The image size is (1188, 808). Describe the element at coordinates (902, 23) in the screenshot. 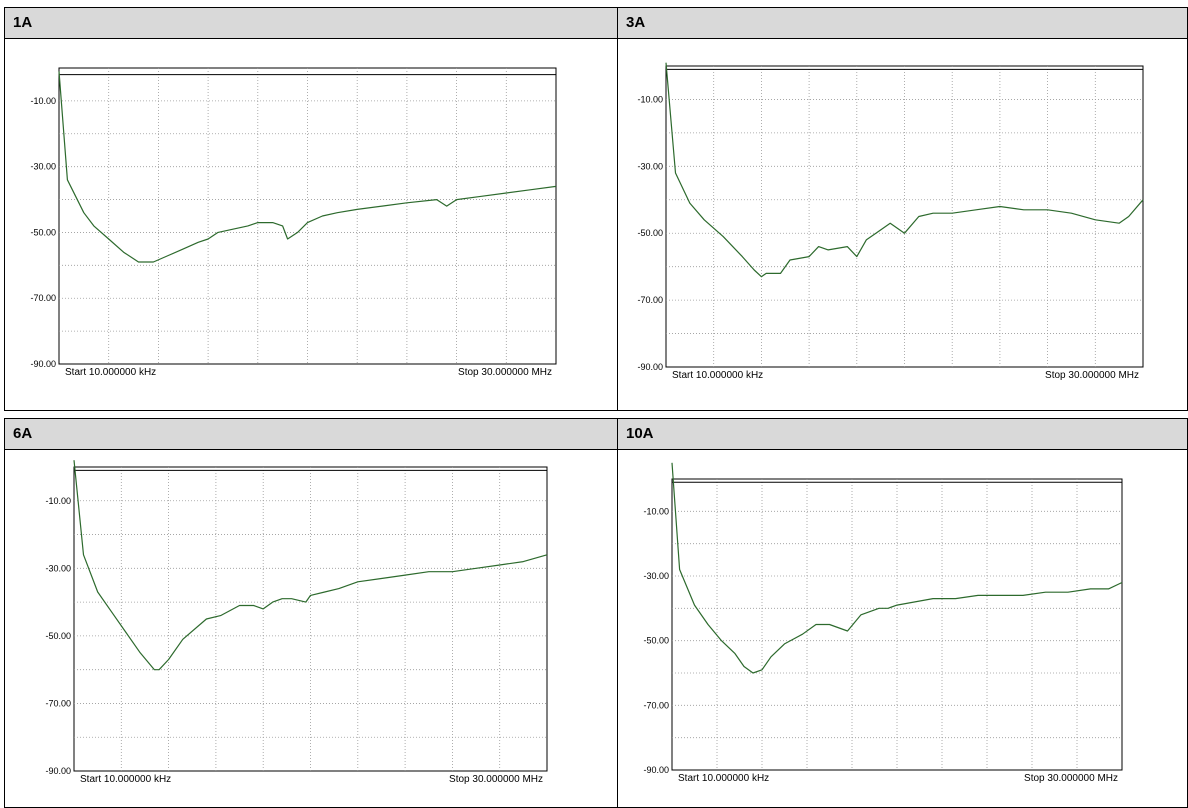

I see `panel-title-3a: 3A` at that location.